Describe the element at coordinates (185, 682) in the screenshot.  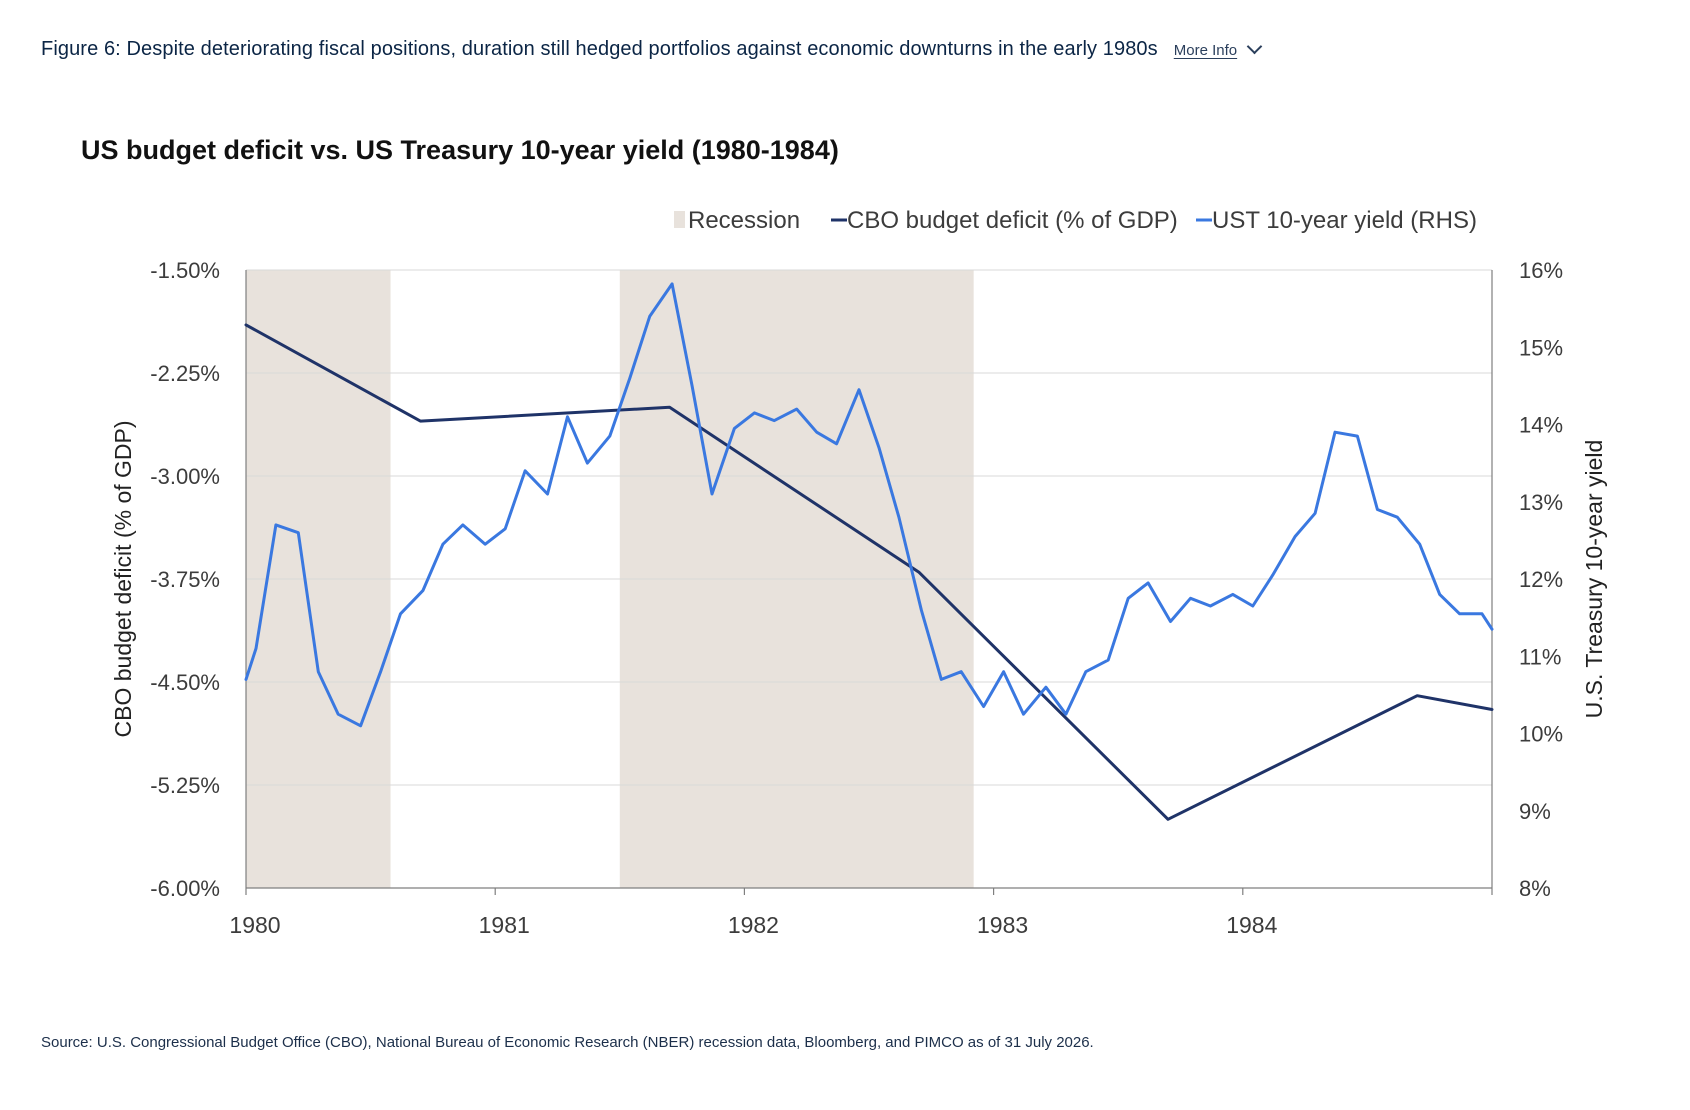
I see `left-tick-label: -4.50%` at that location.